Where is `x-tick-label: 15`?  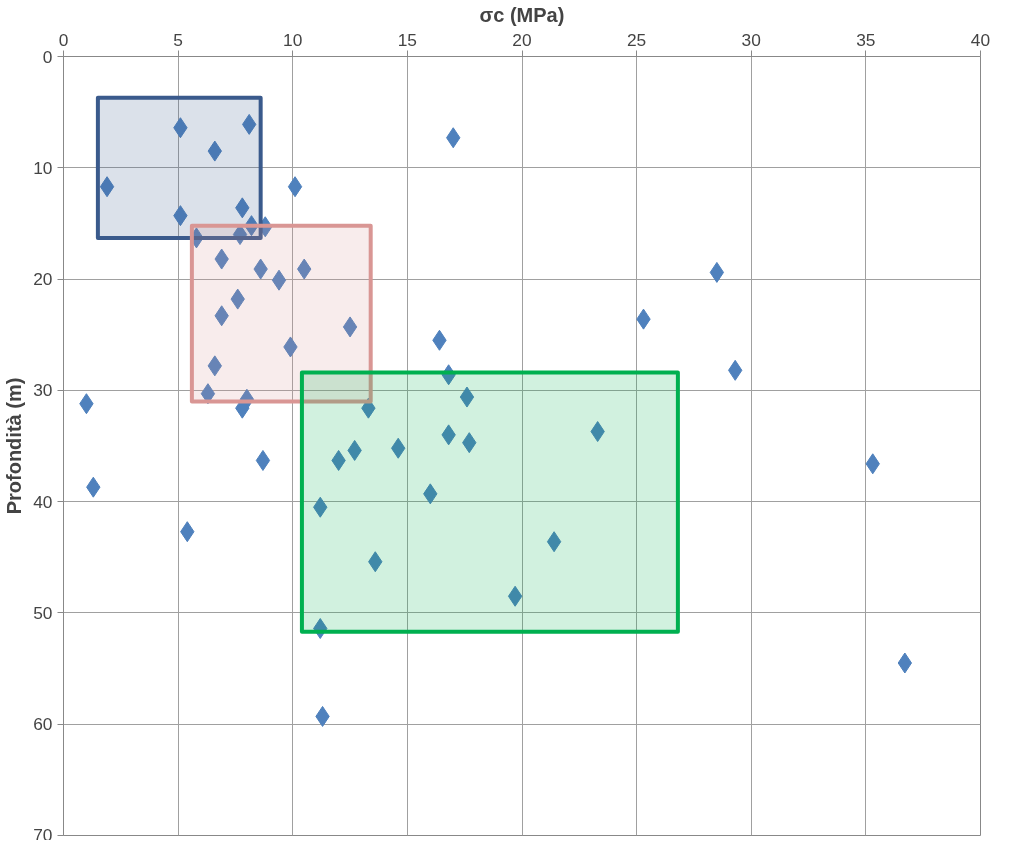
x-tick-label: 15 is located at coordinates (407, 39).